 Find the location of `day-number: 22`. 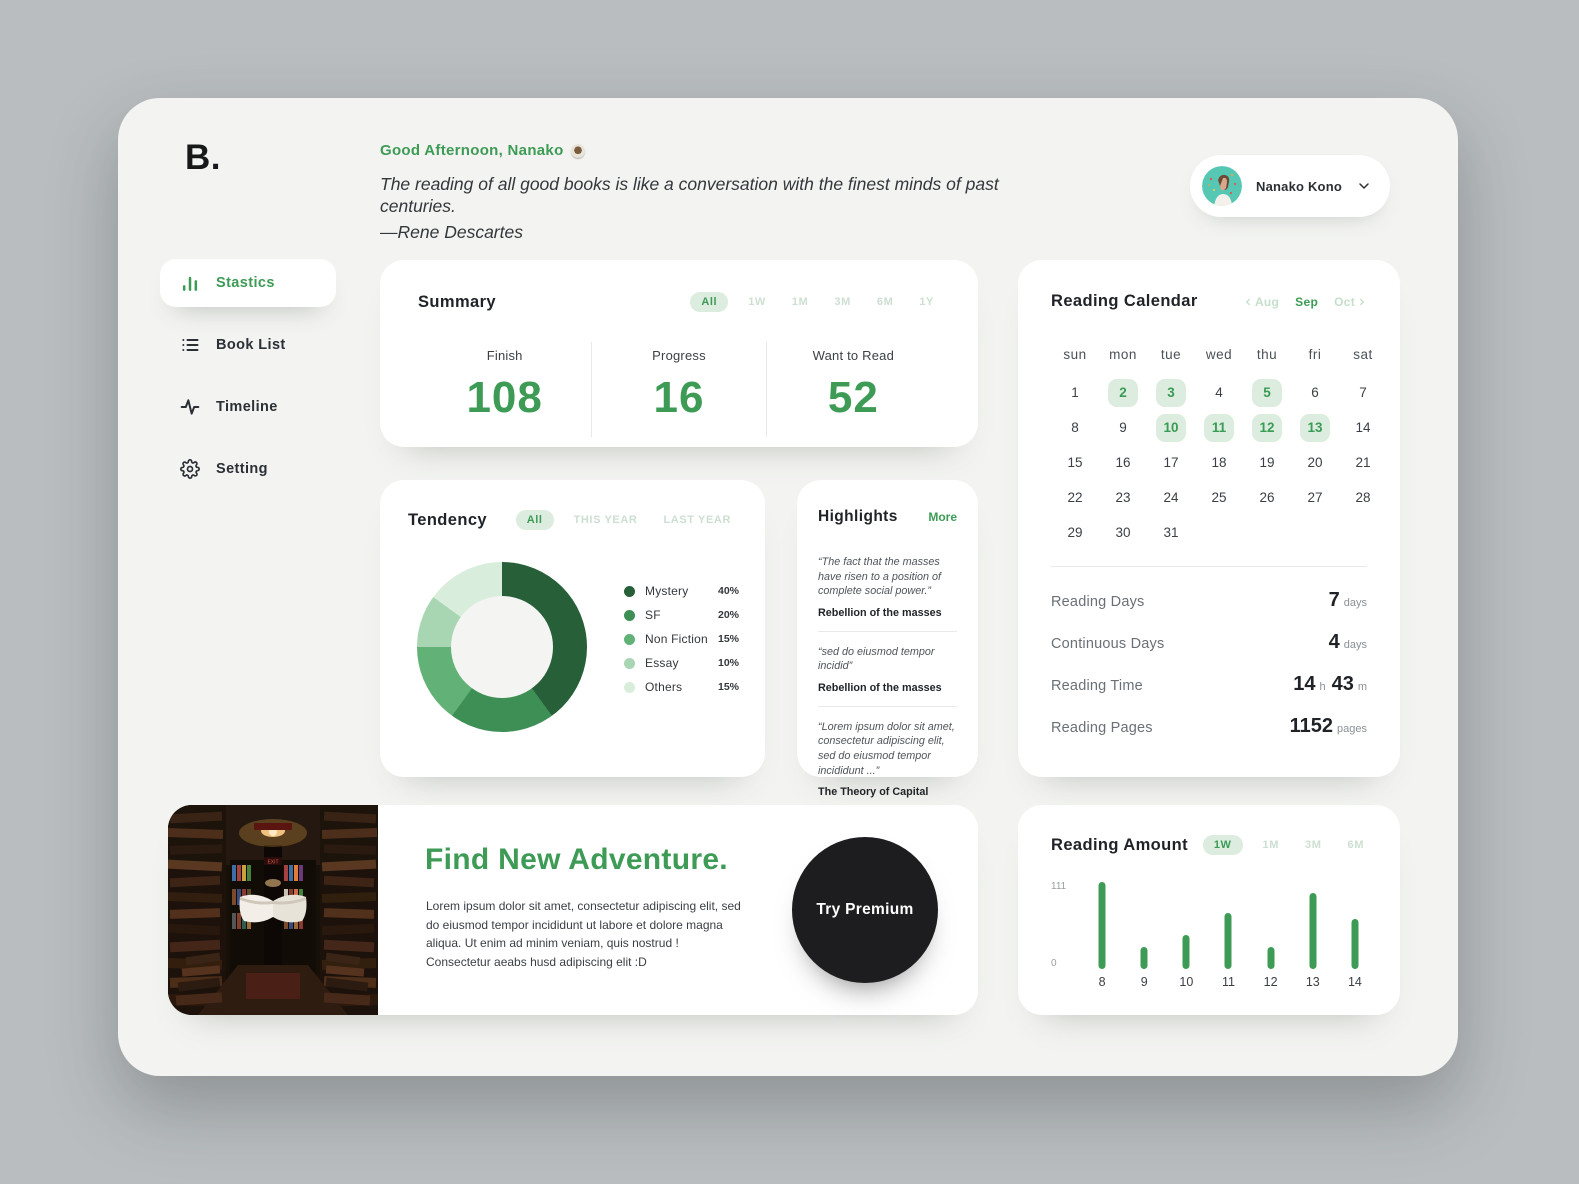

day-number: 22 is located at coordinates (1075, 497).